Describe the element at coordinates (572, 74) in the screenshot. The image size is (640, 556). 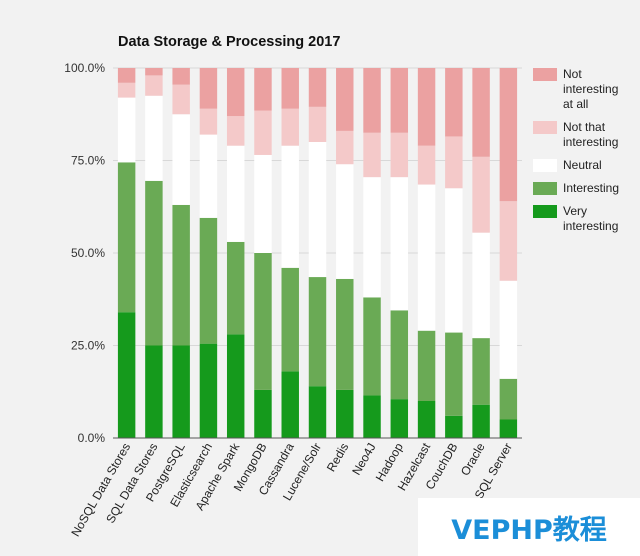
I see `legend-label: Not` at that location.